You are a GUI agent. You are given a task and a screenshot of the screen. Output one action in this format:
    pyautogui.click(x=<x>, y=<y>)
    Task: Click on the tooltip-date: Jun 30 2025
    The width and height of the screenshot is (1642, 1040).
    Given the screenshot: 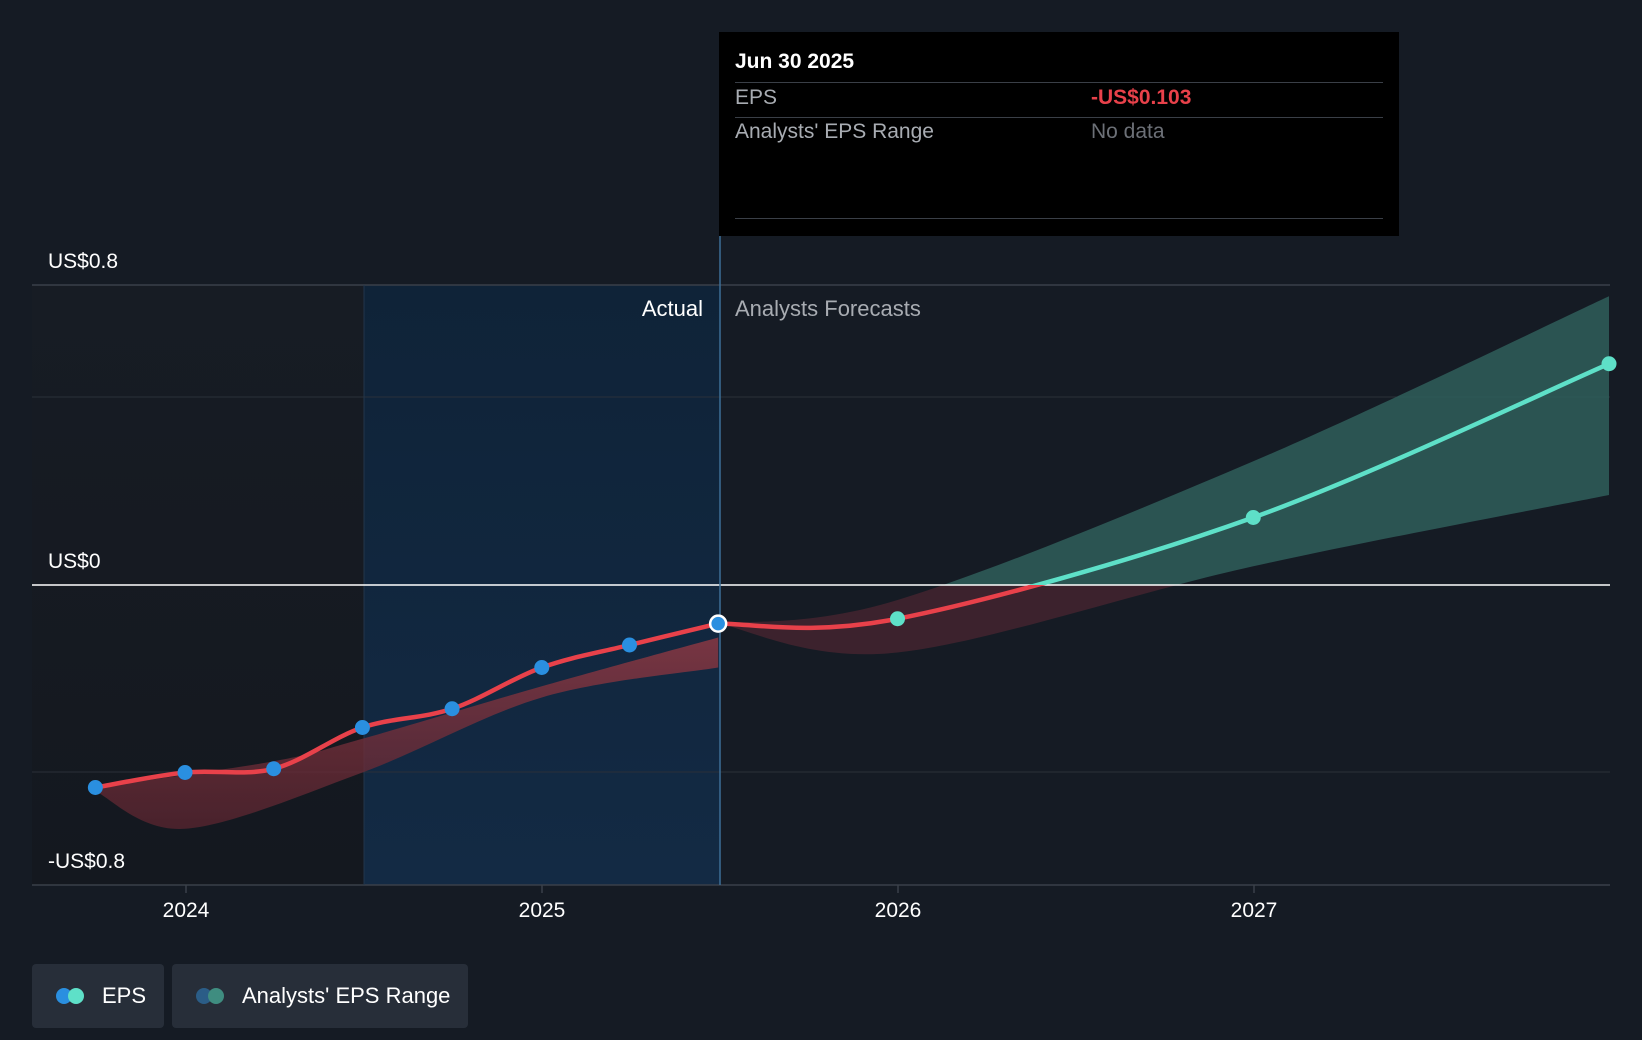 What is the action you would take?
    pyautogui.click(x=795, y=61)
    